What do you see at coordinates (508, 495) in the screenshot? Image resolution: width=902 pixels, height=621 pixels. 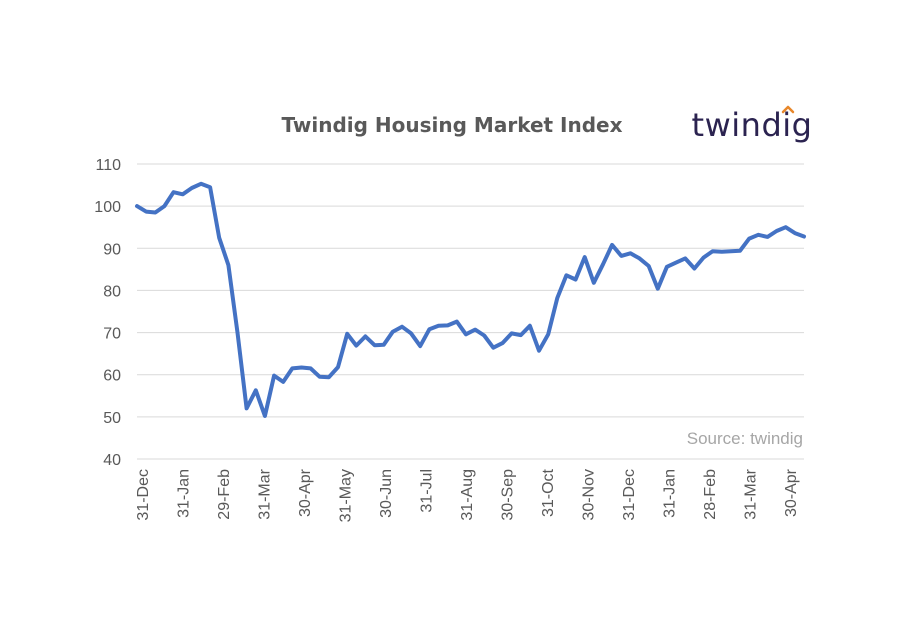 I see `x-tick-label: 30-Sep` at bounding box center [508, 495].